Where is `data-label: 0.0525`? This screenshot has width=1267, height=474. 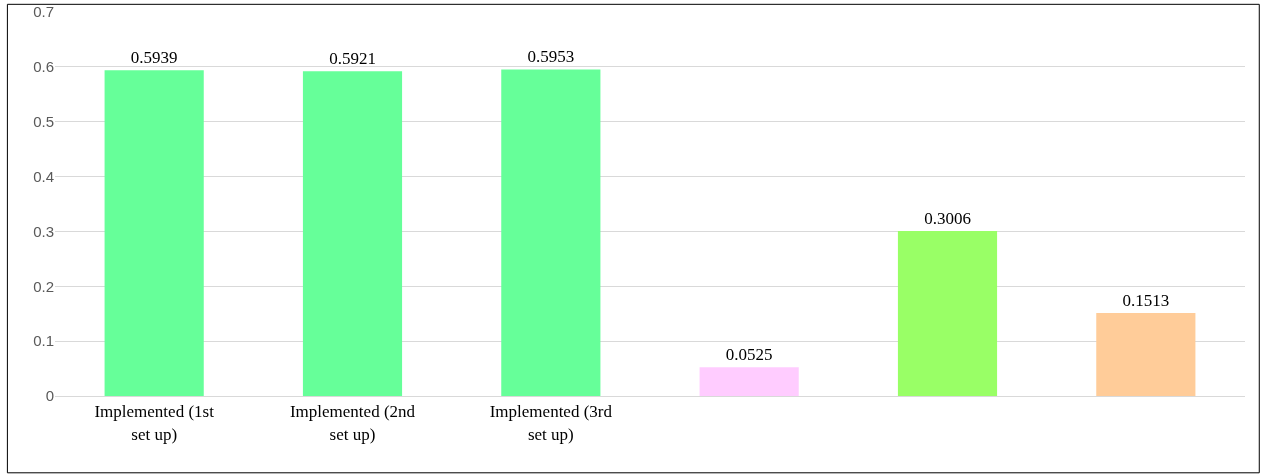
data-label: 0.0525 is located at coordinates (749, 355).